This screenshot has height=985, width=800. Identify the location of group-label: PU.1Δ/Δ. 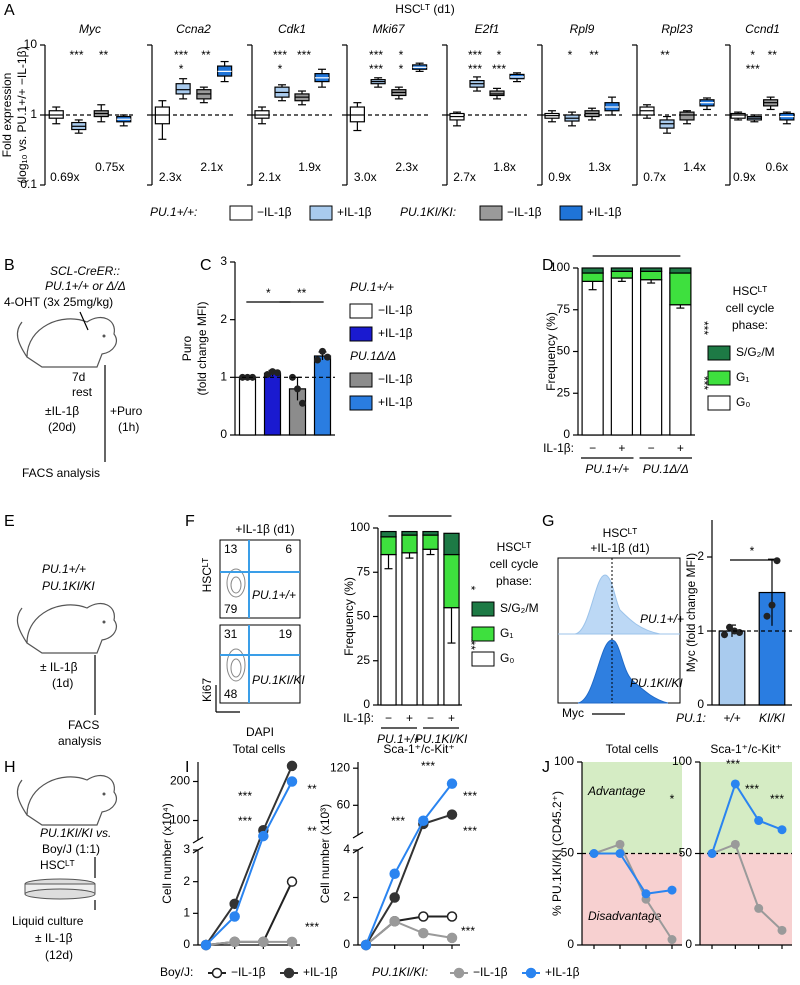
(666, 469).